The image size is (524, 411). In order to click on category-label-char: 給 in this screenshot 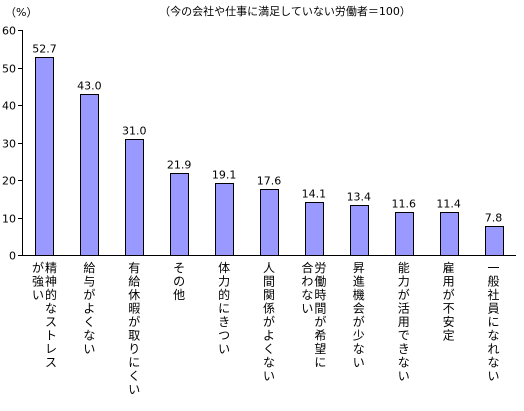, I will do `click(134, 282)`.